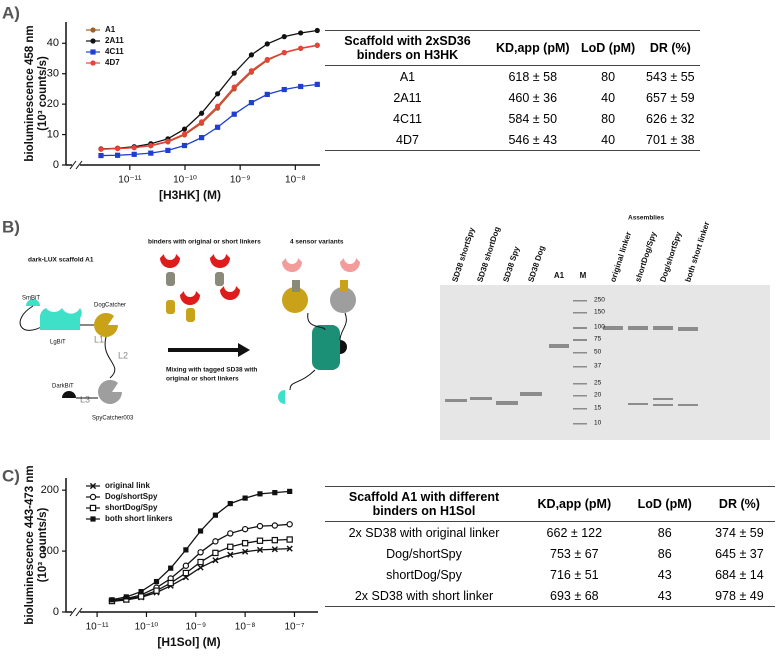 The height and width of the screenshot is (661, 780). Describe the element at coordinates (50, 551) in the screenshot. I see `y-tick-label: 100` at that location.